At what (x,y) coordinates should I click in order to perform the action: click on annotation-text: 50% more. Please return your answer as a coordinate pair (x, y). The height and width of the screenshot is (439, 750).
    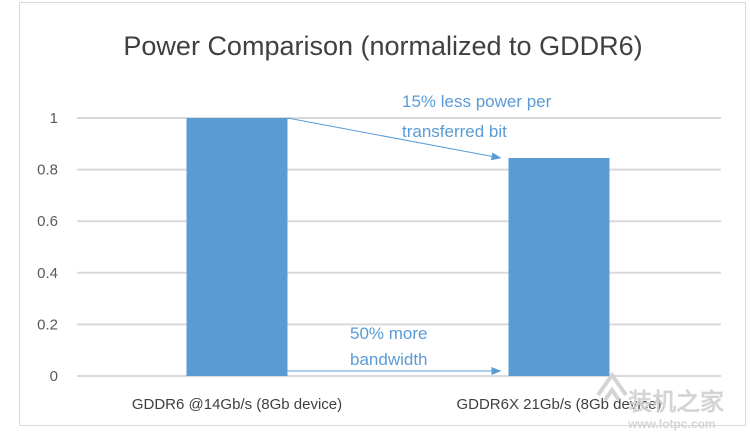
    Looking at the image, I should click on (388, 333).